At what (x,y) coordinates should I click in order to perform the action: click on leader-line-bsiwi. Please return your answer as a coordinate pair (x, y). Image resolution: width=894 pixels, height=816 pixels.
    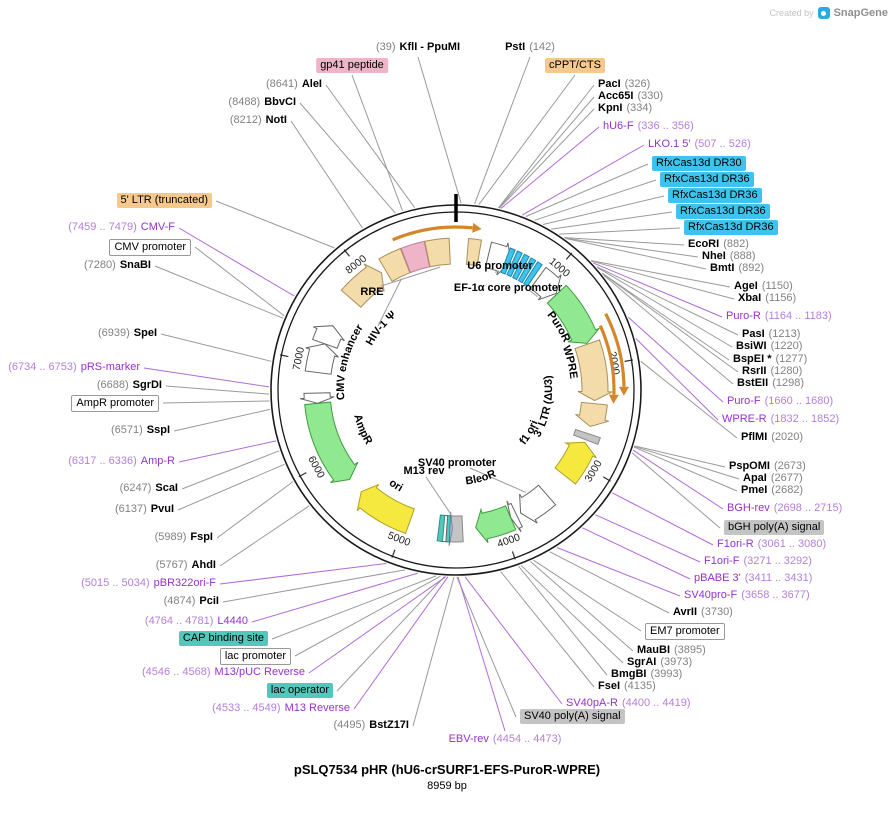
    Looking at the image, I should click on (664, 307).